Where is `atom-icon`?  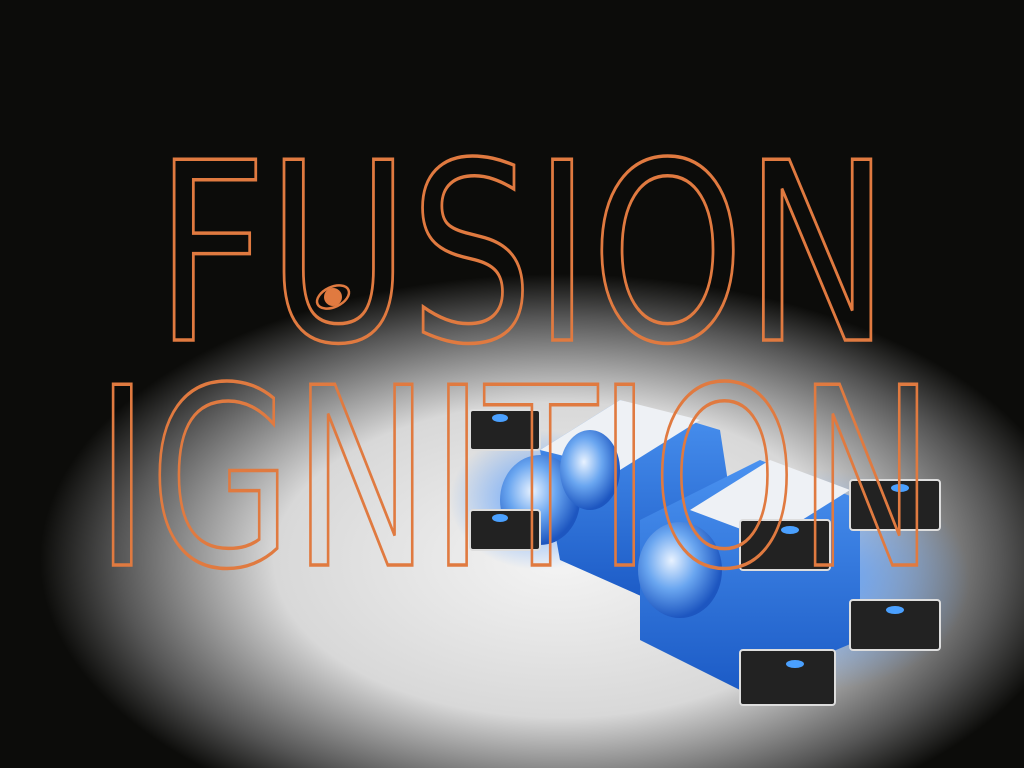
atom-icon is located at coordinates (333, 297).